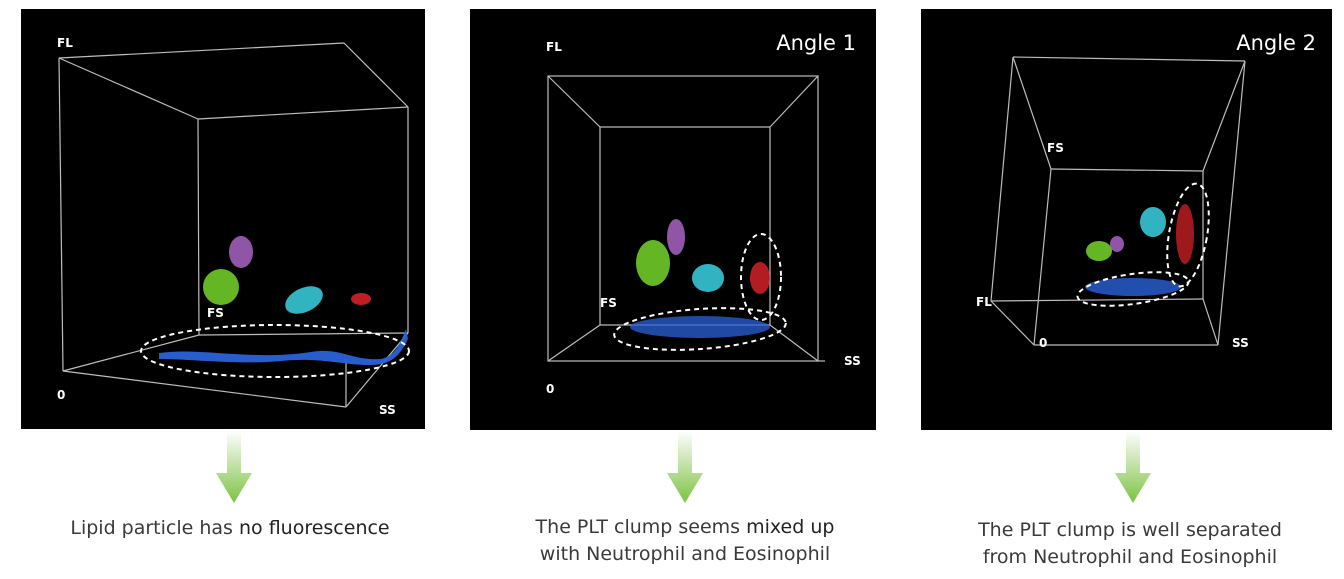  Describe the element at coordinates (685, 554) in the screenshot. I see `caption-line-2: with Neutrophil and Eosinophil` at that location.